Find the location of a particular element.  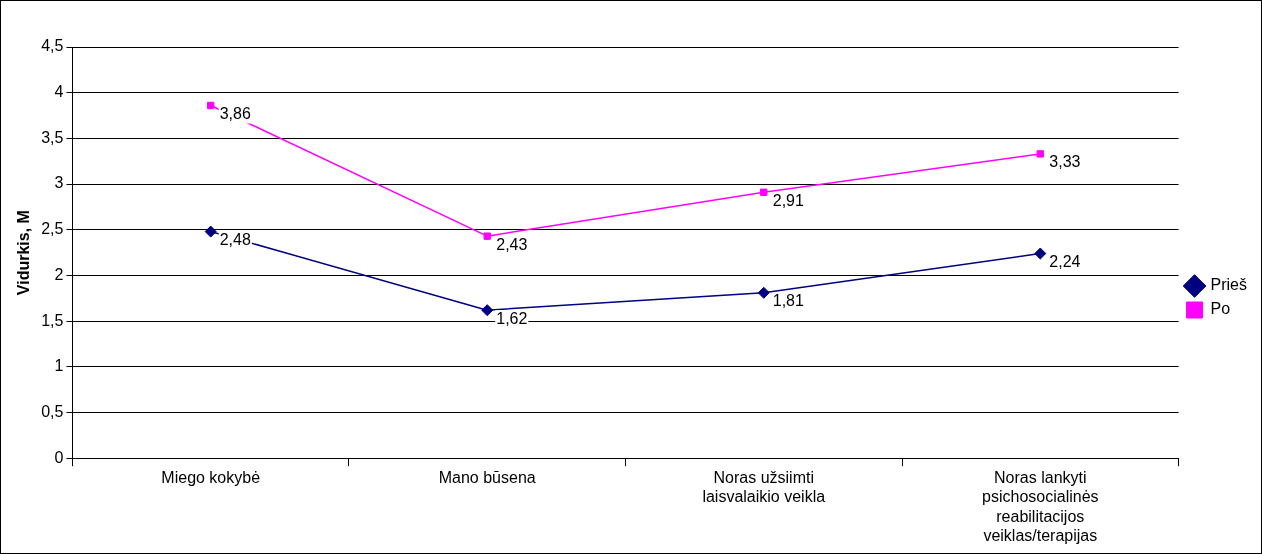

data-label: 3,86 is located at coordinates (235, 113).